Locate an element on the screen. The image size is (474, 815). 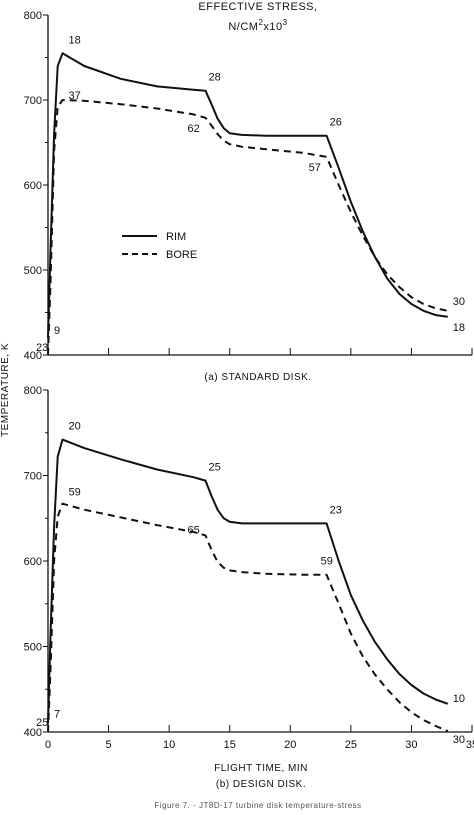
stress-annotation-b: 23 is located at coordinates (336, 510).